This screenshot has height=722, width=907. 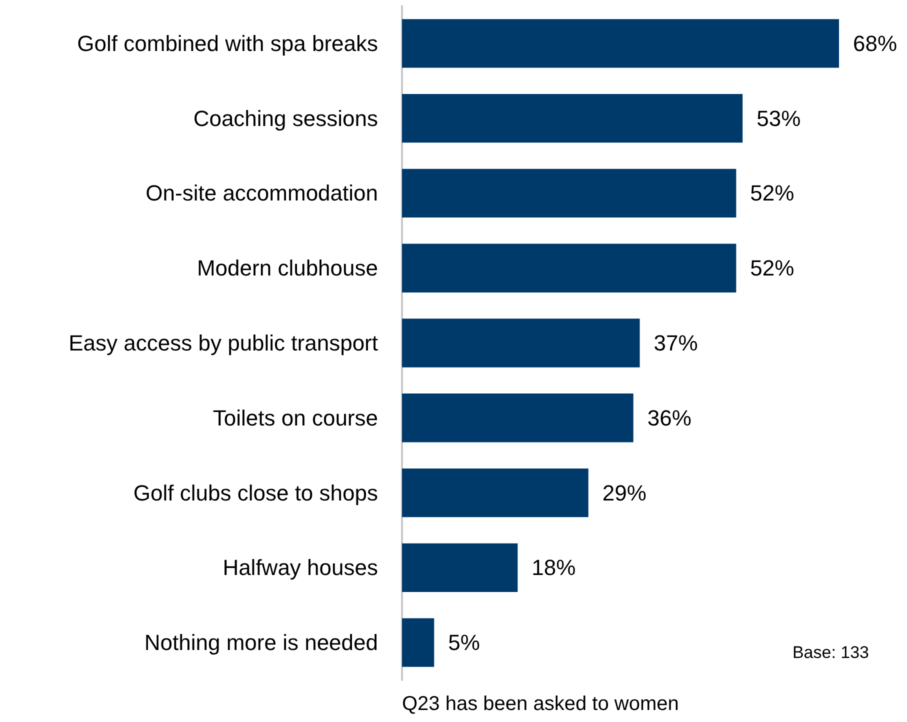 I want to click on data-label: 29%, so click(x=624, y=493).